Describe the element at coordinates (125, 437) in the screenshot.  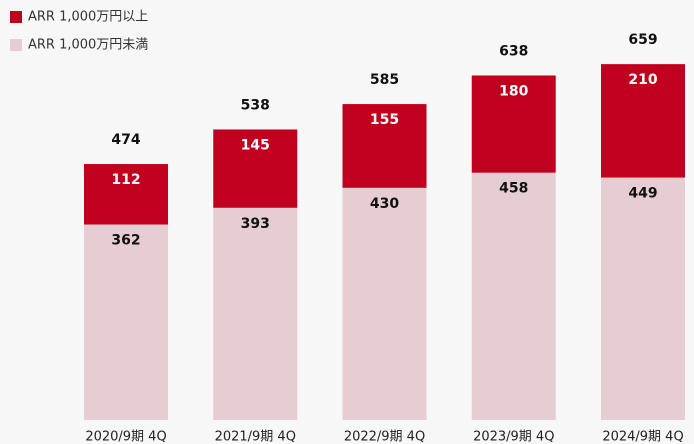
I see `x-tick-label: 2020/9期 4Q` at that location.